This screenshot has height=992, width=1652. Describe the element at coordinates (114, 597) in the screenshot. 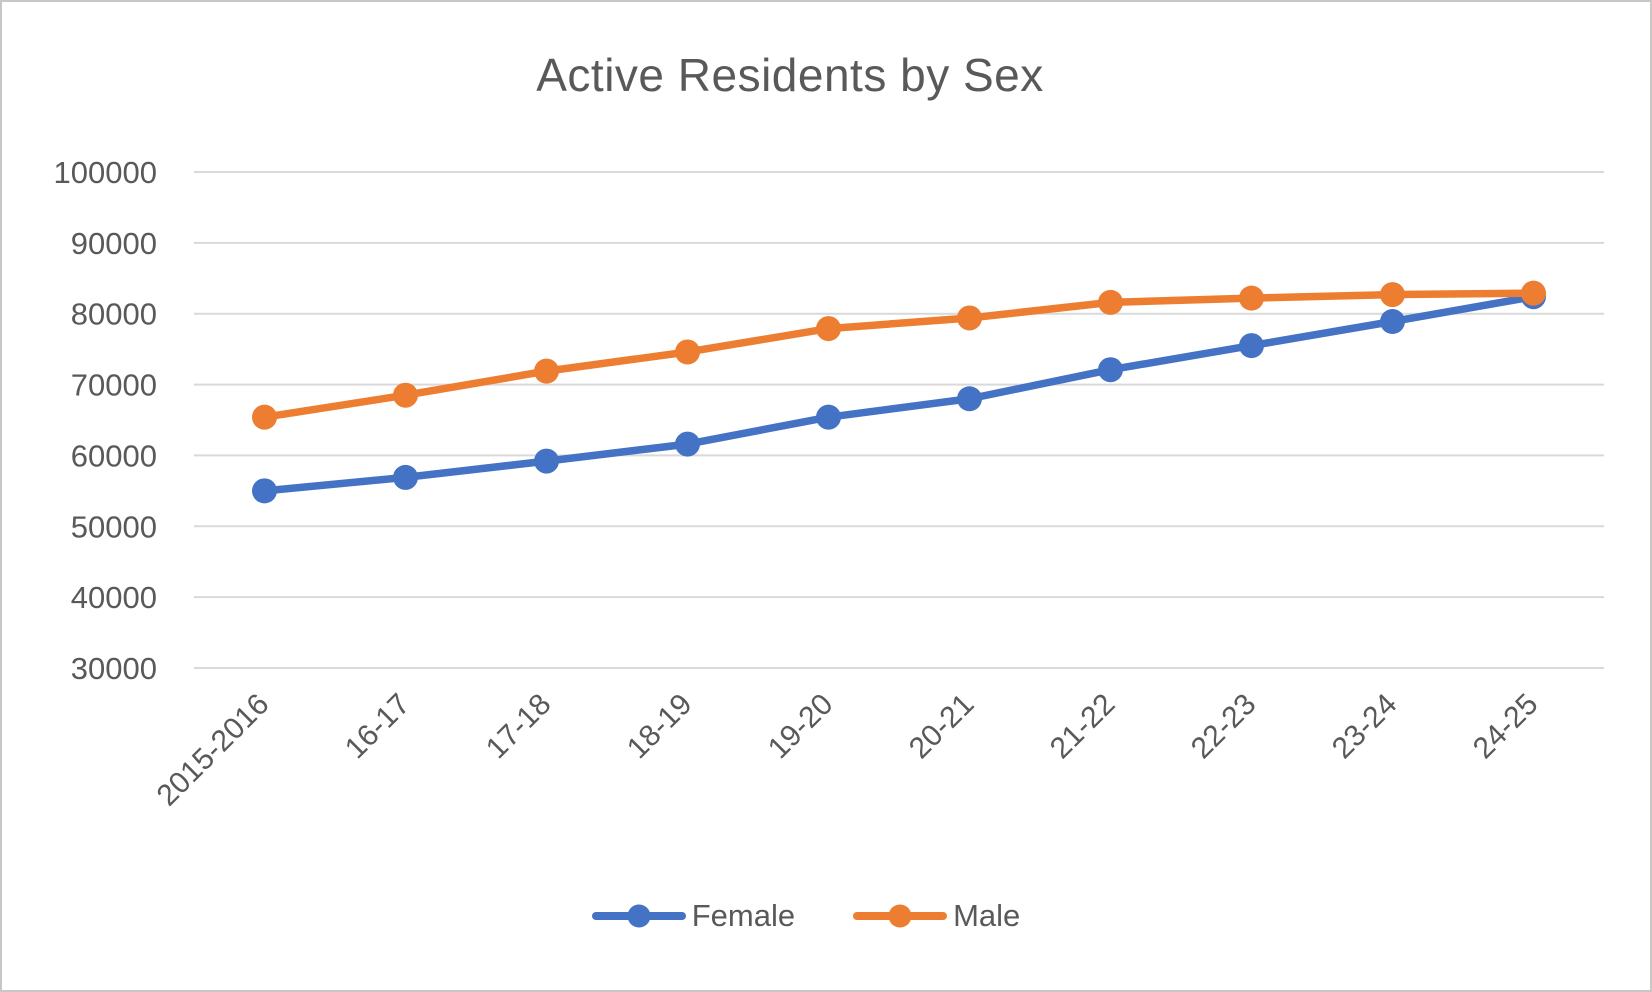

I see `y-axis-tick-label: 40000` at that location.